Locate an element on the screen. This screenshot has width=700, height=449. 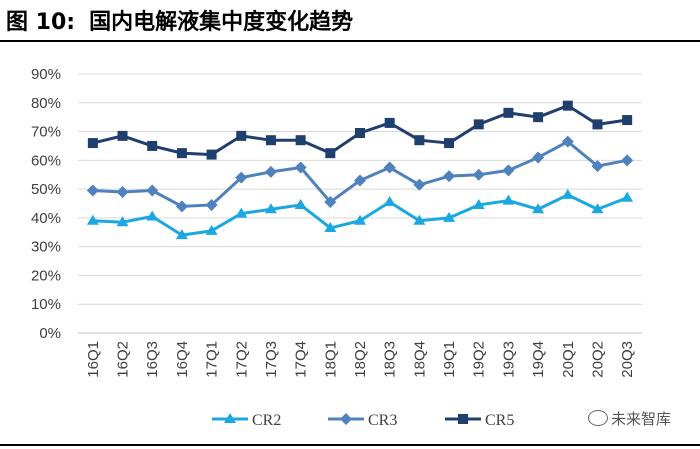
legend-label: CR5 is located at coordinates (499, 420).